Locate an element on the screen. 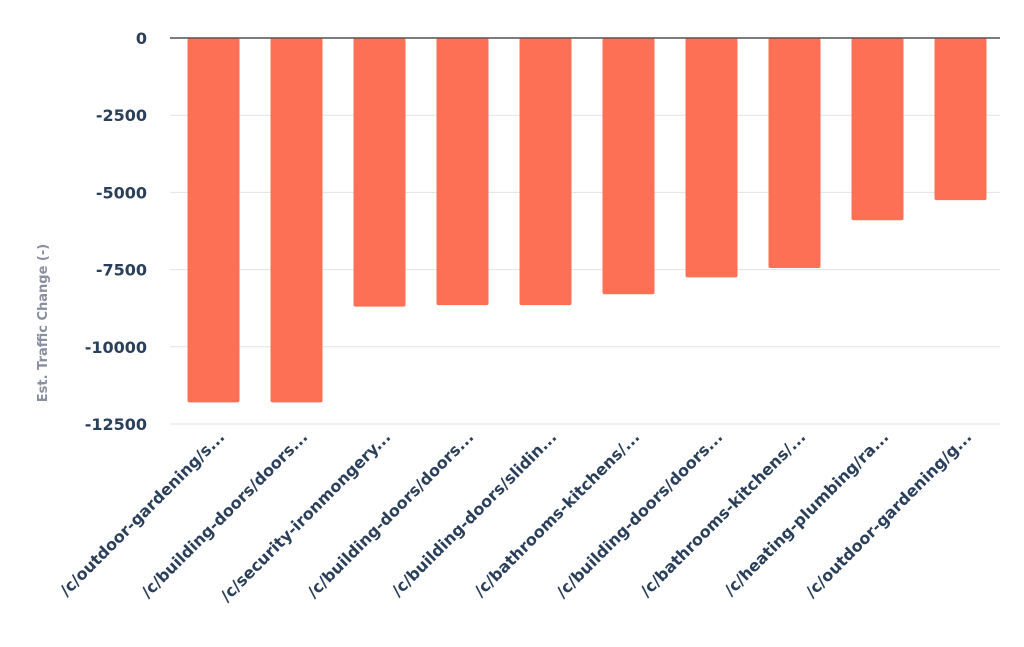  y-tick-label: -7500 is located at coordinates (121, 270).